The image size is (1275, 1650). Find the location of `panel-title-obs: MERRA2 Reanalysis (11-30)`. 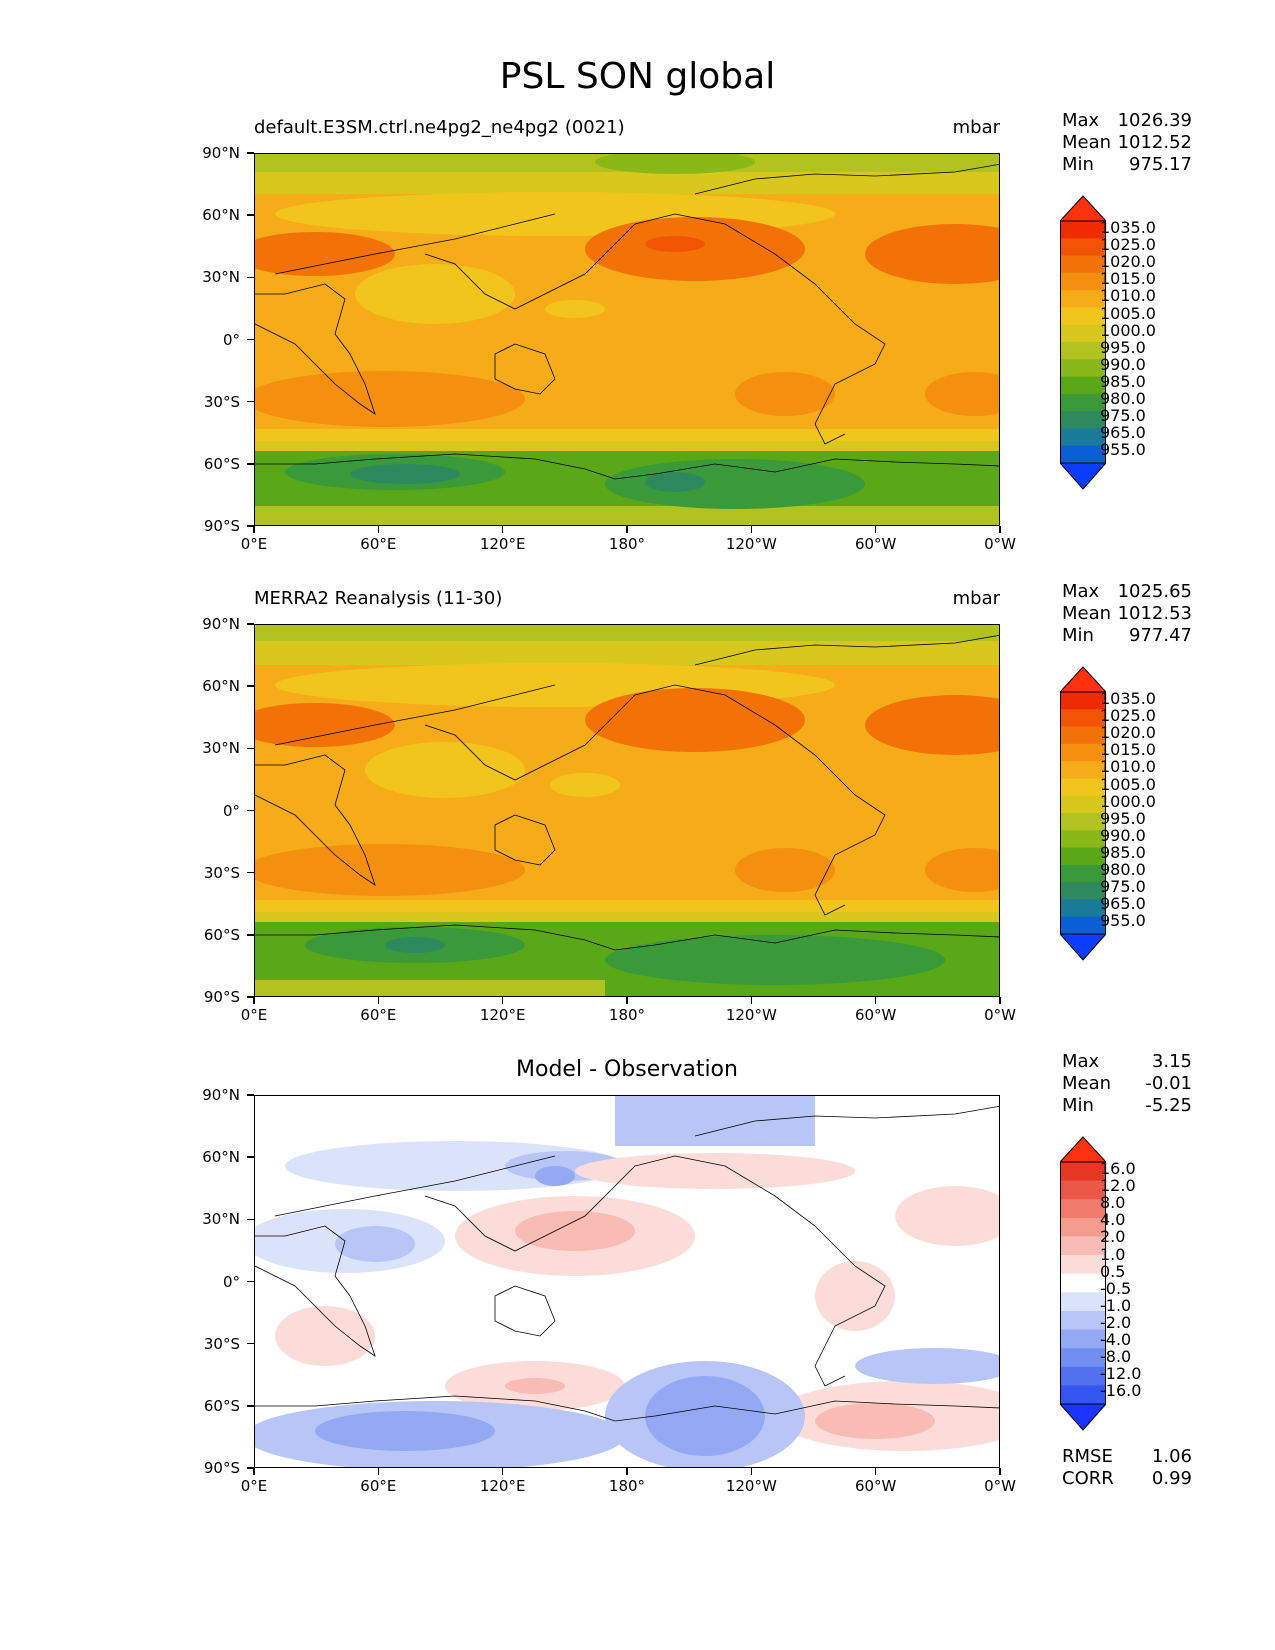

panel-title-obs: MERRA2 Reanalysis (11-30) is located at coordinates (378, 598).